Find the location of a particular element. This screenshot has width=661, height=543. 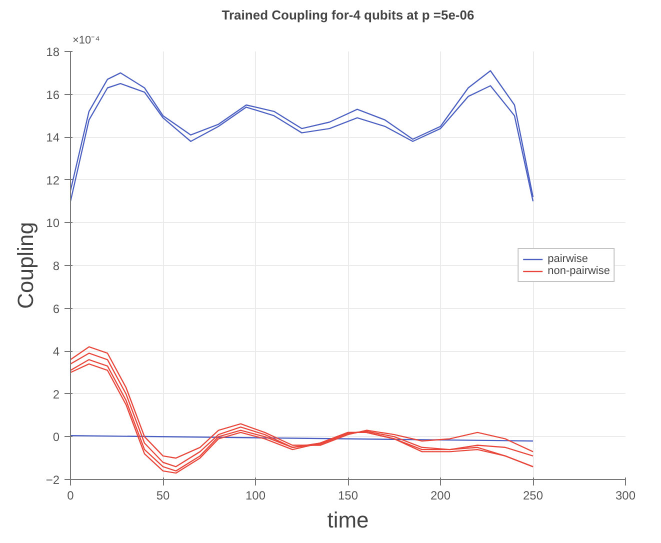

x-tick-label: 300 is located at coordinates (625, 495).